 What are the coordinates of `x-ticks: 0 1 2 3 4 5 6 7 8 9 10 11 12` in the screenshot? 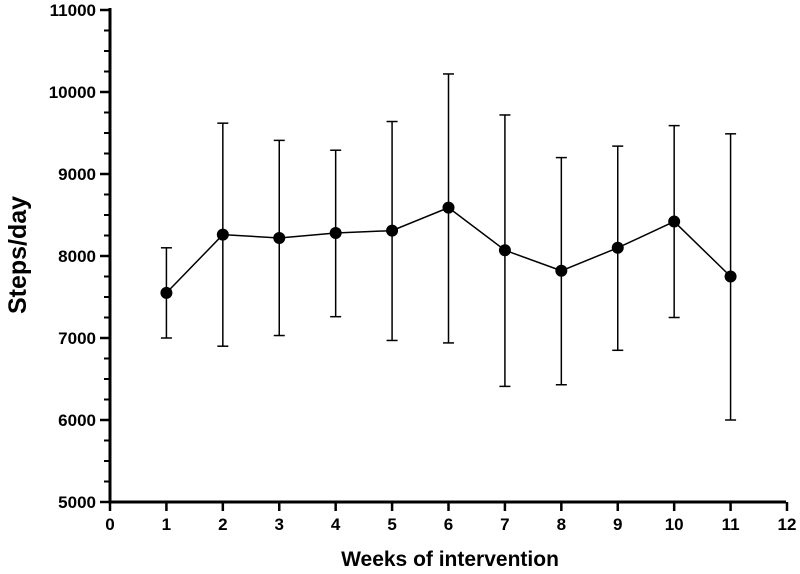 It's located at (450, 518).